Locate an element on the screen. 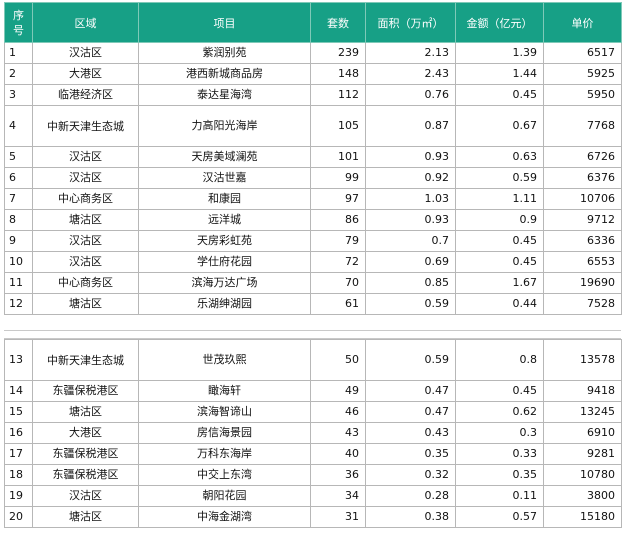  row-count-cell: 36 is located at coordinates (338, 475).